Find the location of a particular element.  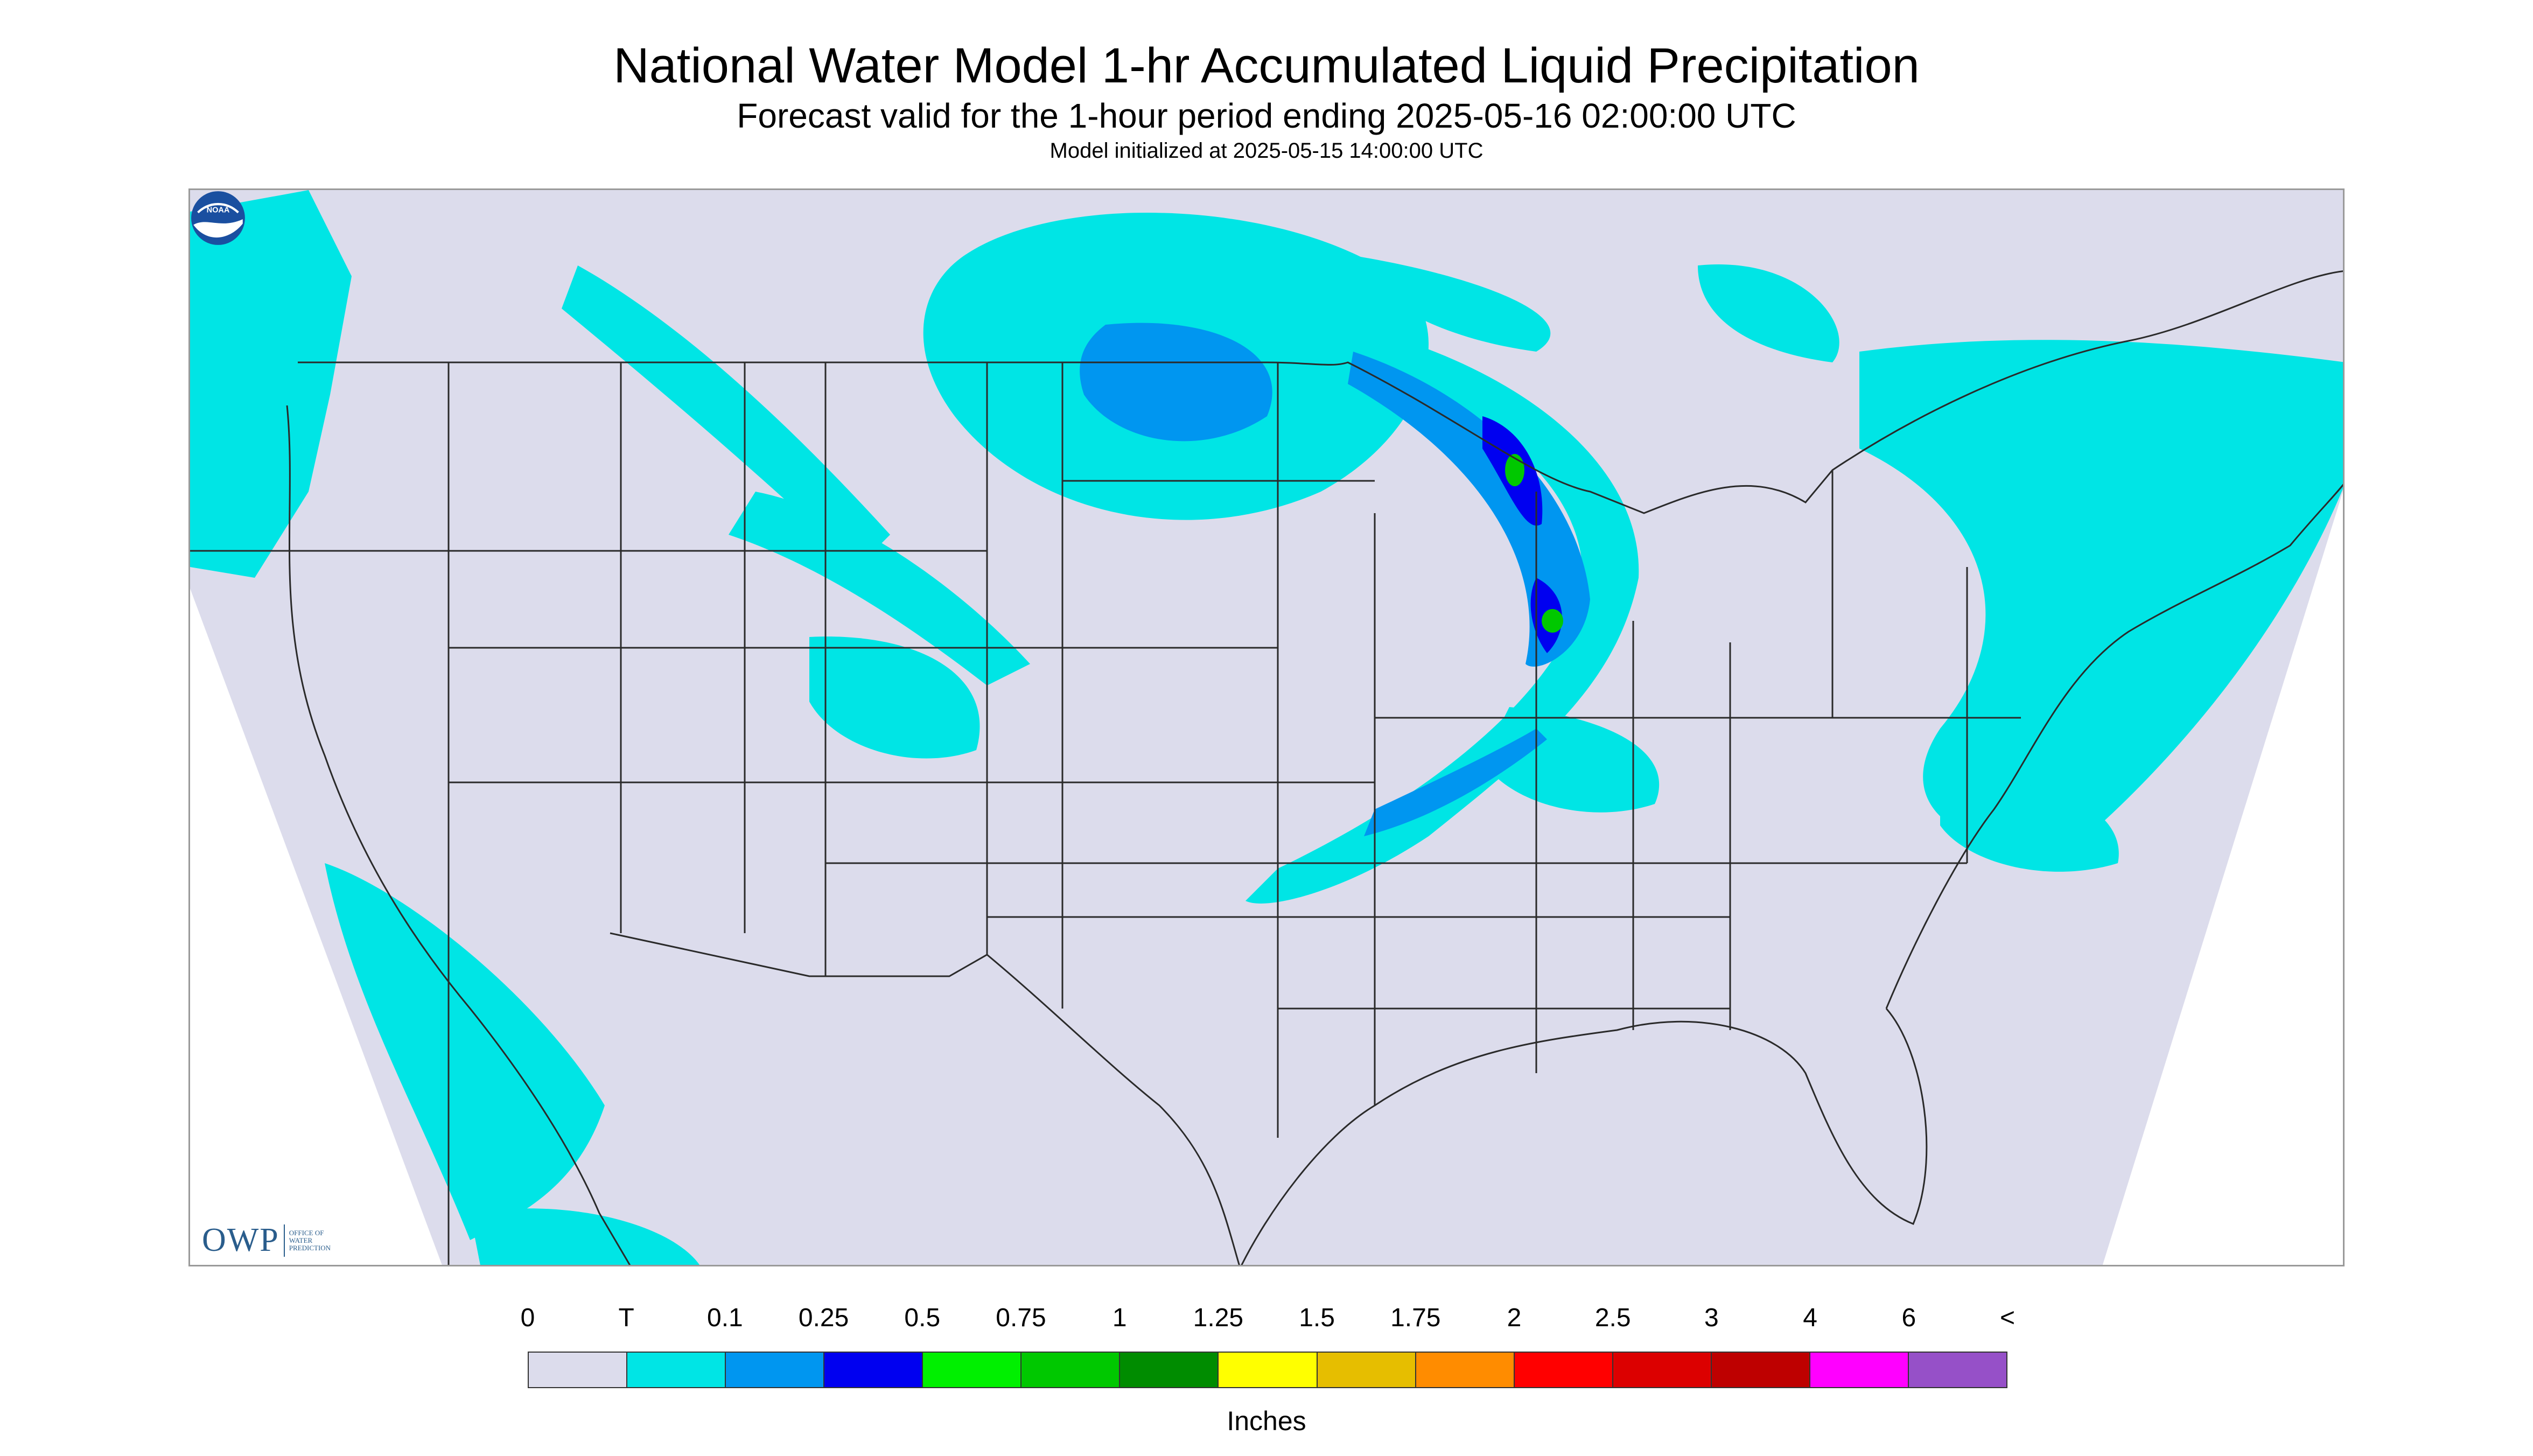

gulf-coast is located at coordinates (1584, 1136).